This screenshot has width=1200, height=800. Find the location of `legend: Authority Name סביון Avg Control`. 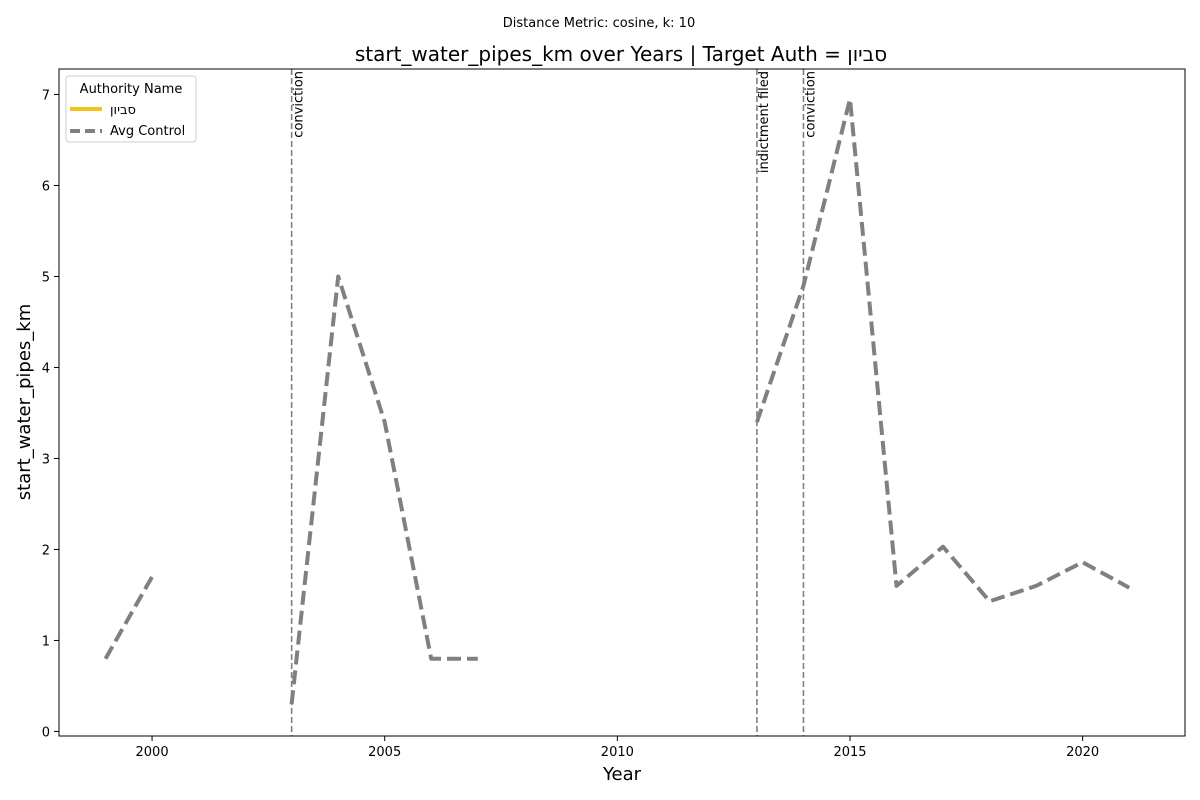

legend: Authority Name סביון Avg Control is located at coordinates (131, 109).